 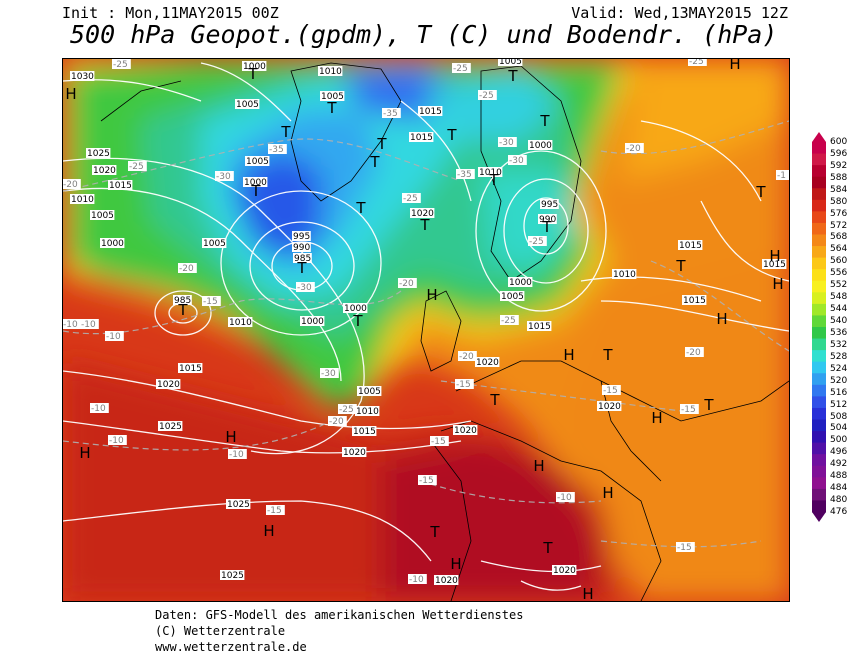 I want to click on colorbar-bottom-arrow, so click(x=819, y=517).